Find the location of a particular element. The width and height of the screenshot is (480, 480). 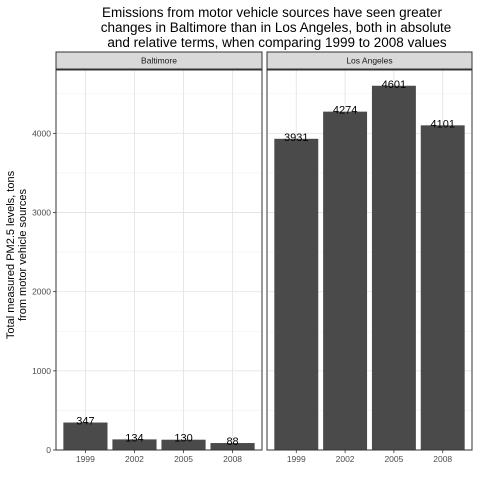

bar-value-label: 88 is located at coordinates (232, 442).